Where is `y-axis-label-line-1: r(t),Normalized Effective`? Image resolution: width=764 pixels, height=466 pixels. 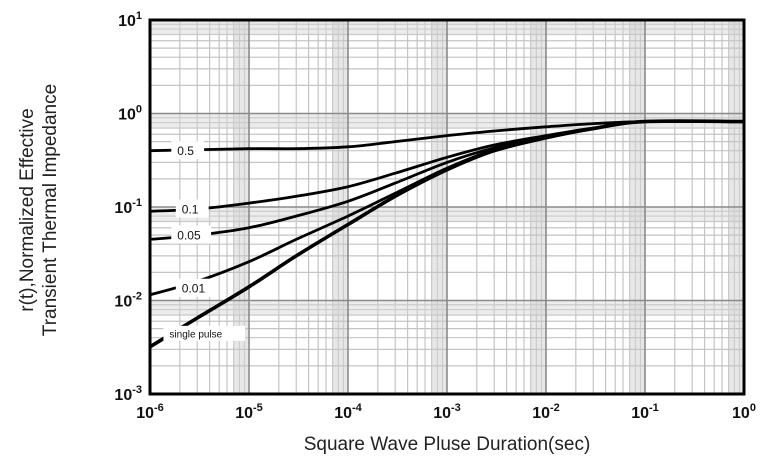
y-axis-label-line-1: r(t),Normalized Effective is located at coordinates (27, 210).